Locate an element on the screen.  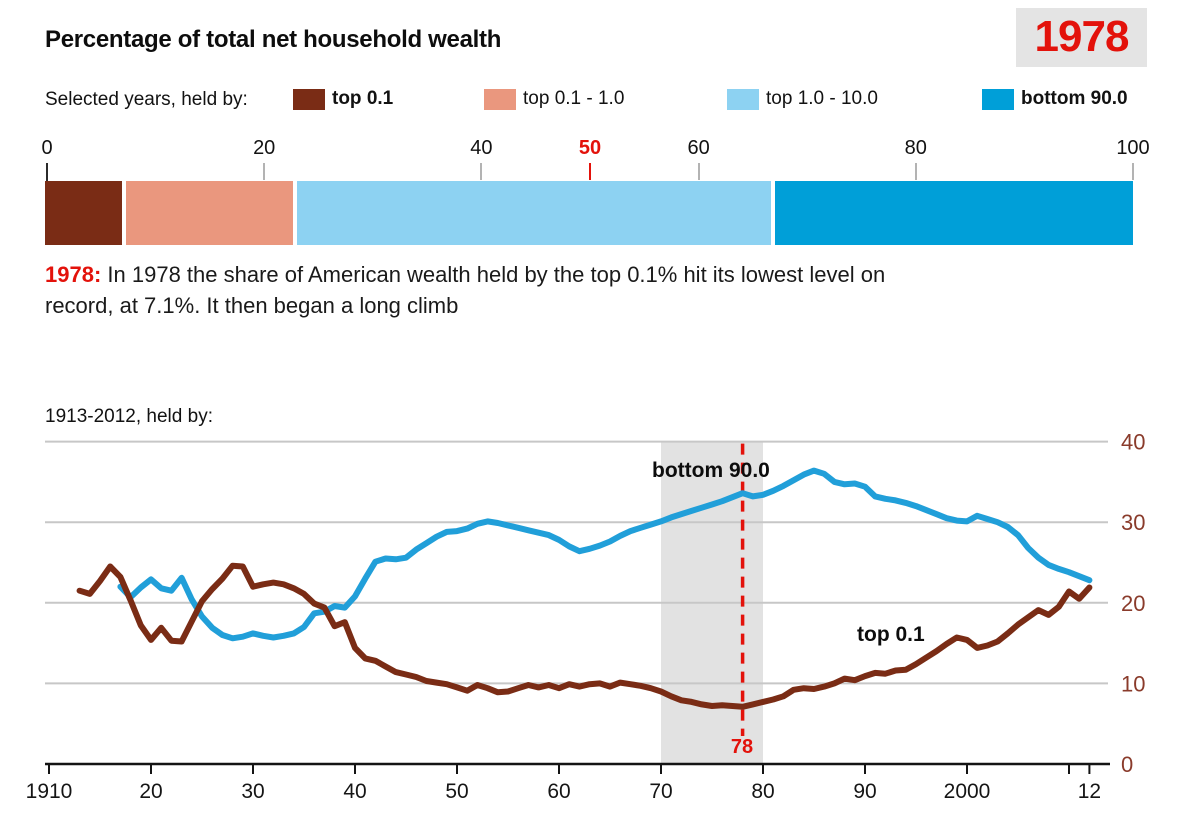
bar-axis-label-100: 100 is located at coordinates (1133, 148).